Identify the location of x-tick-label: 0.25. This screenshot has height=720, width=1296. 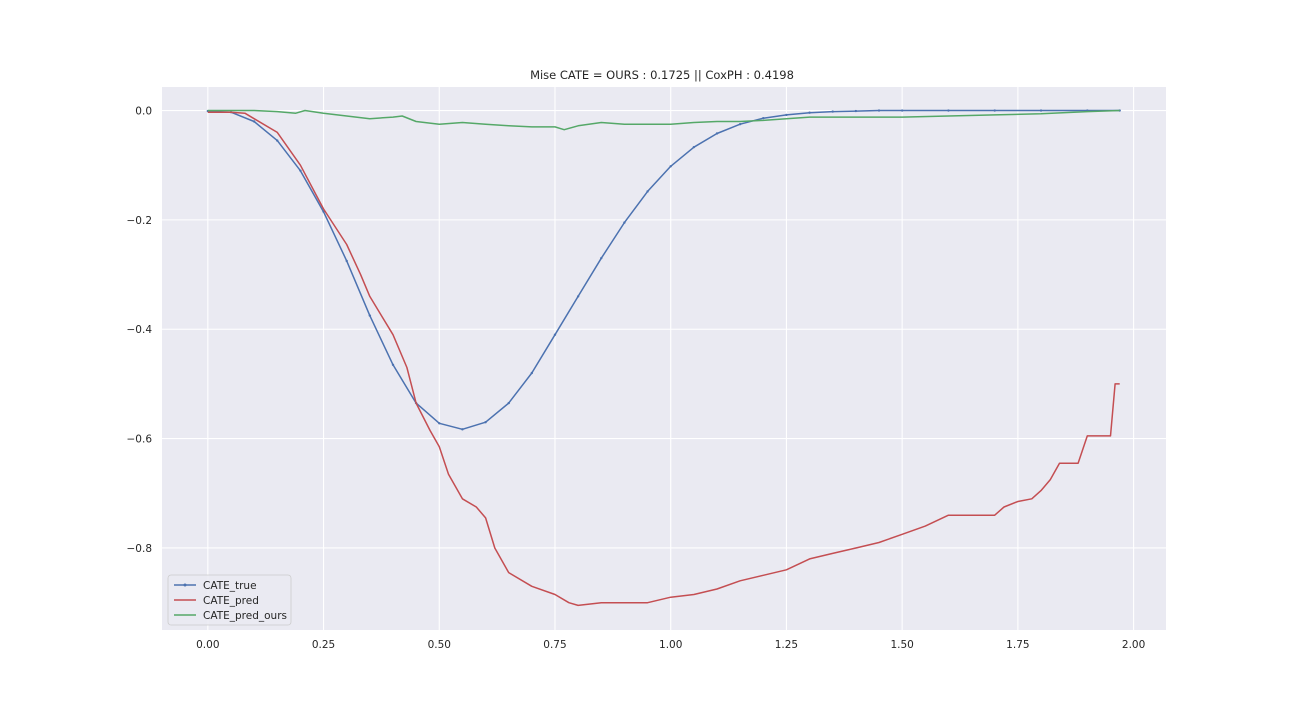
(323, 645).